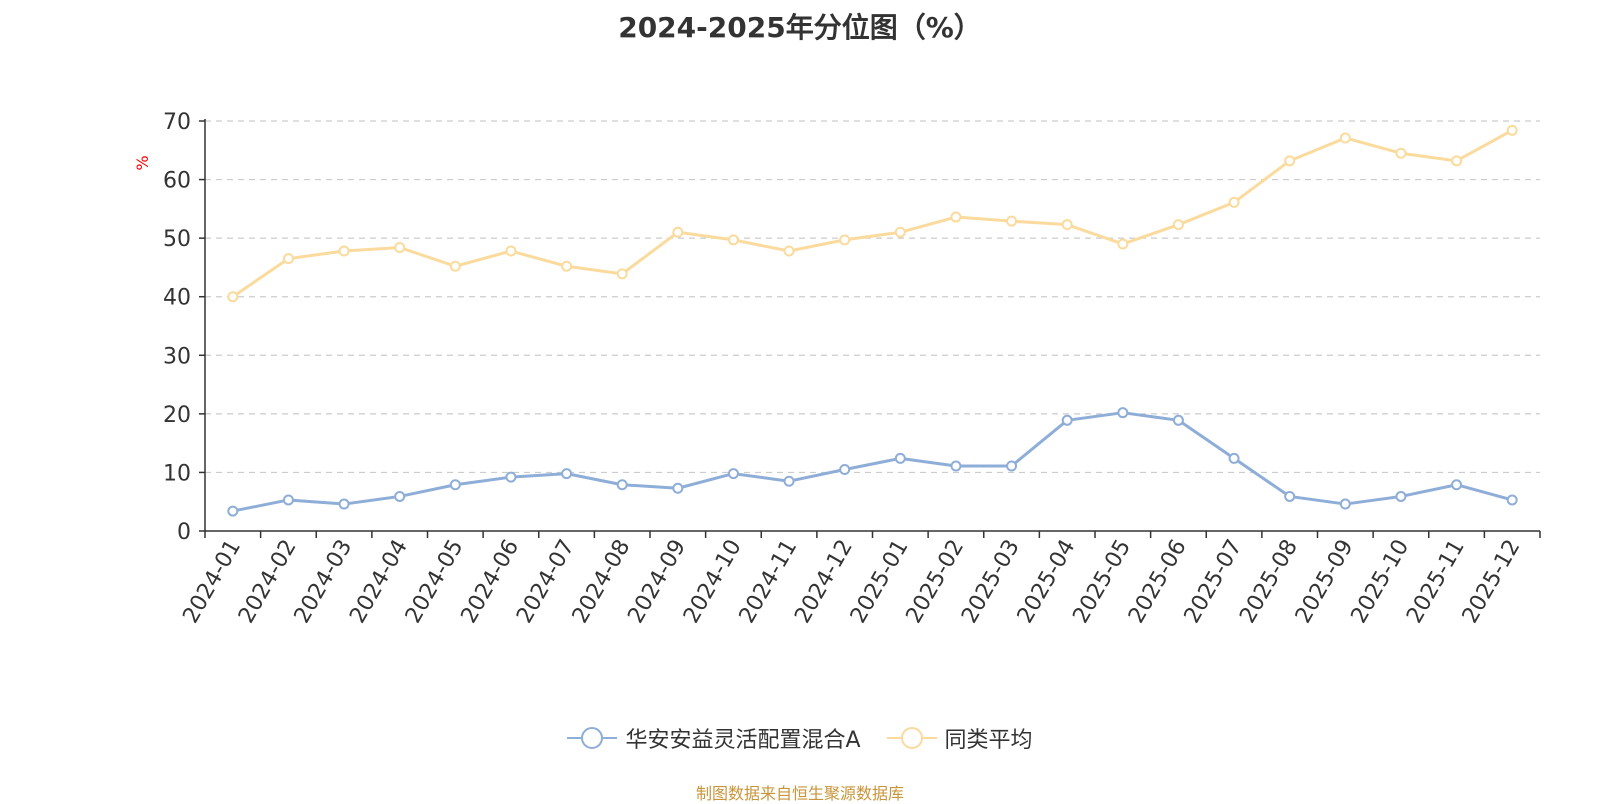 The width and height of the screenshot is (1600, 804). I want to click on y-axis-label: %, so click(142, 162).